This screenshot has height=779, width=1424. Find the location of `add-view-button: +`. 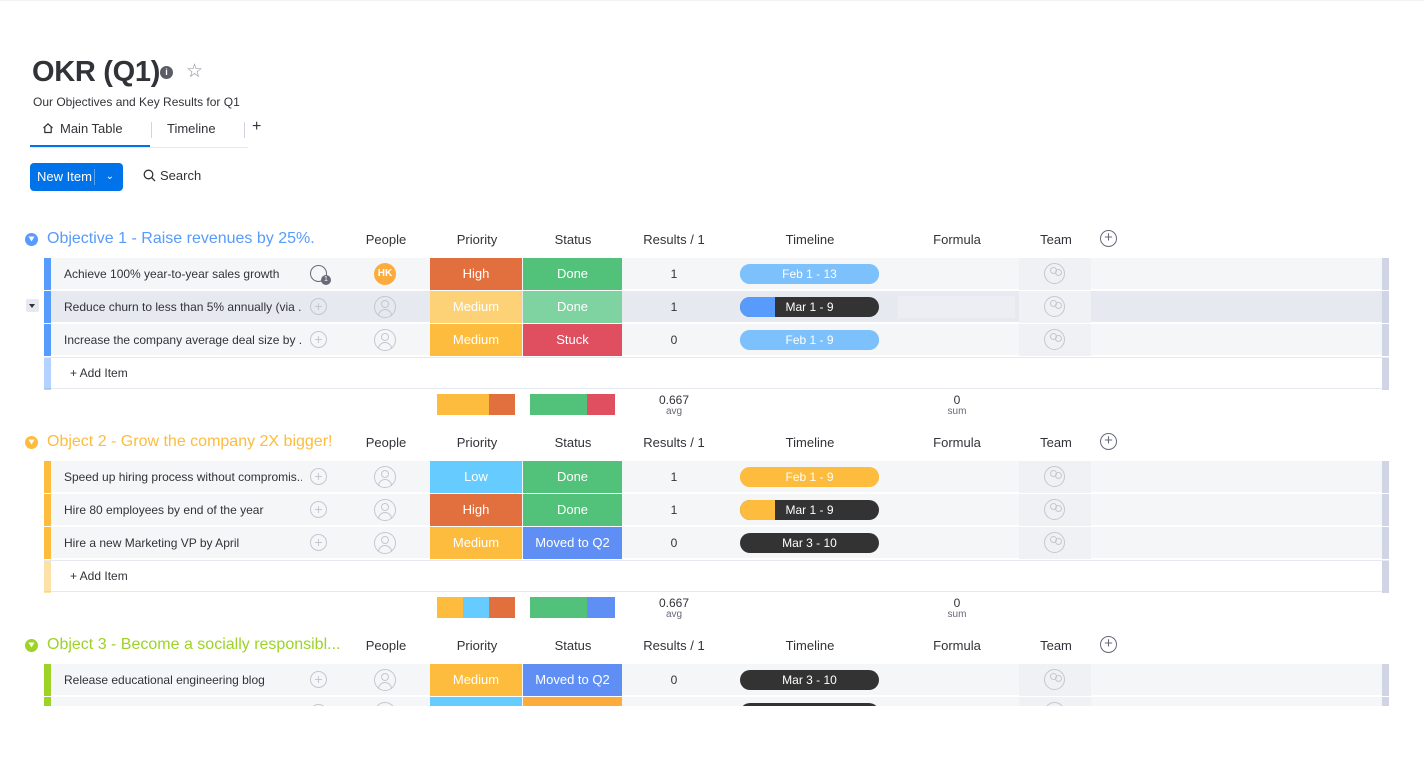

add-view-button: + is located at coordinates (257, 126).